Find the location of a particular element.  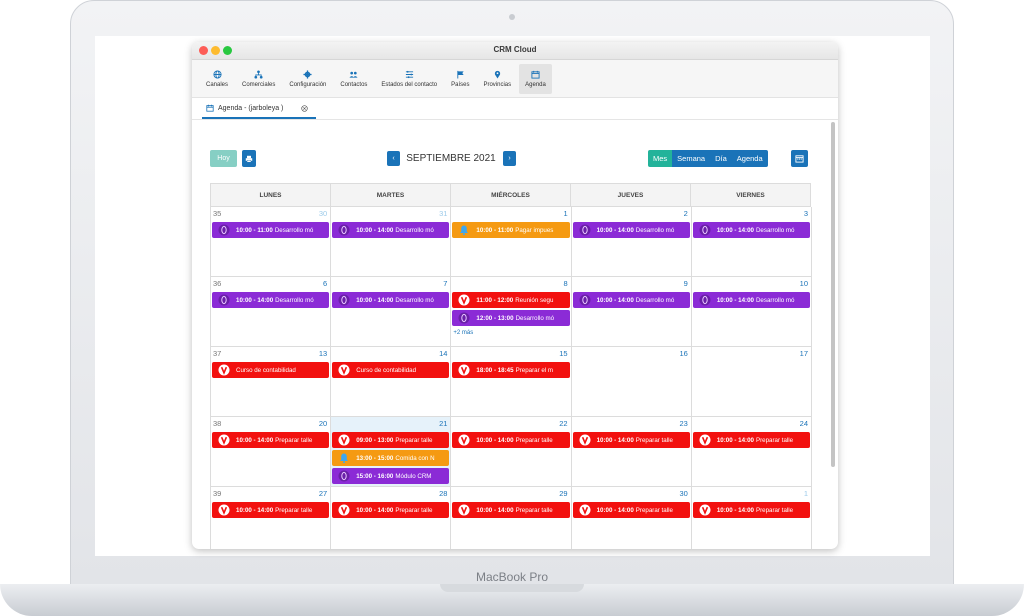

date-picker-button is located at coordinates (799, 158).